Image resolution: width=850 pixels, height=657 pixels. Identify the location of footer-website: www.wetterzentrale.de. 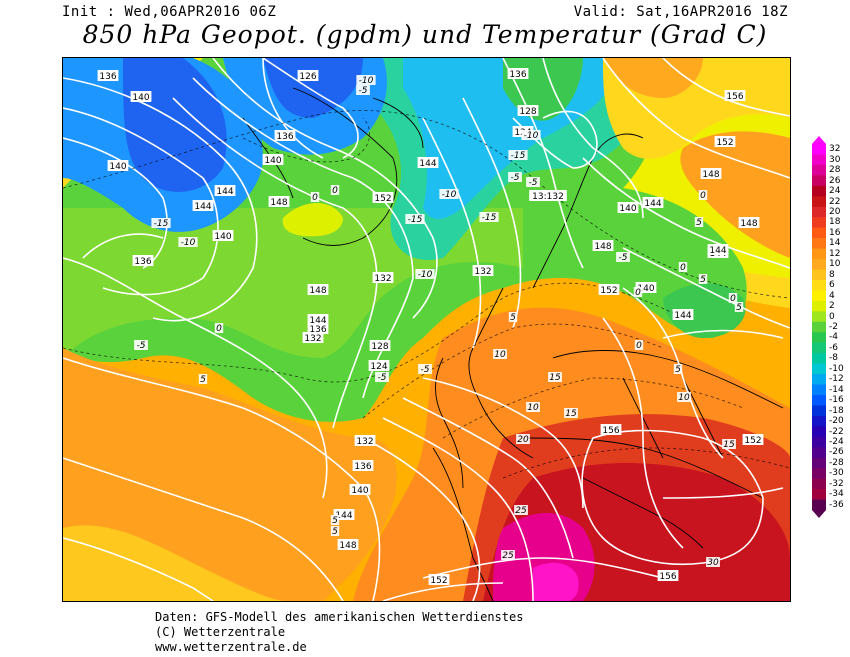
(231, 647).